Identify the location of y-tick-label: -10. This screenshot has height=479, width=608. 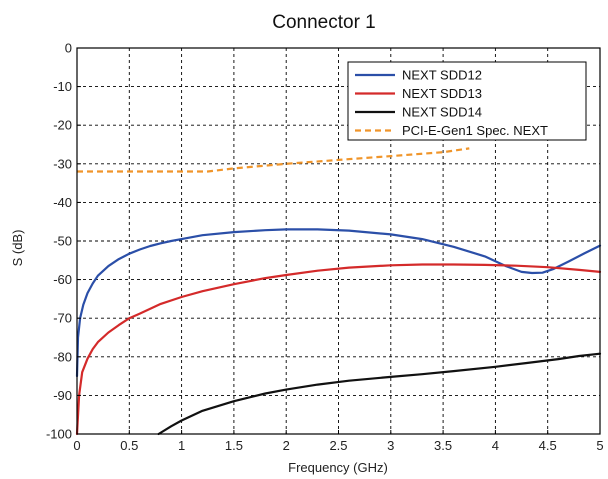
(62, 86).